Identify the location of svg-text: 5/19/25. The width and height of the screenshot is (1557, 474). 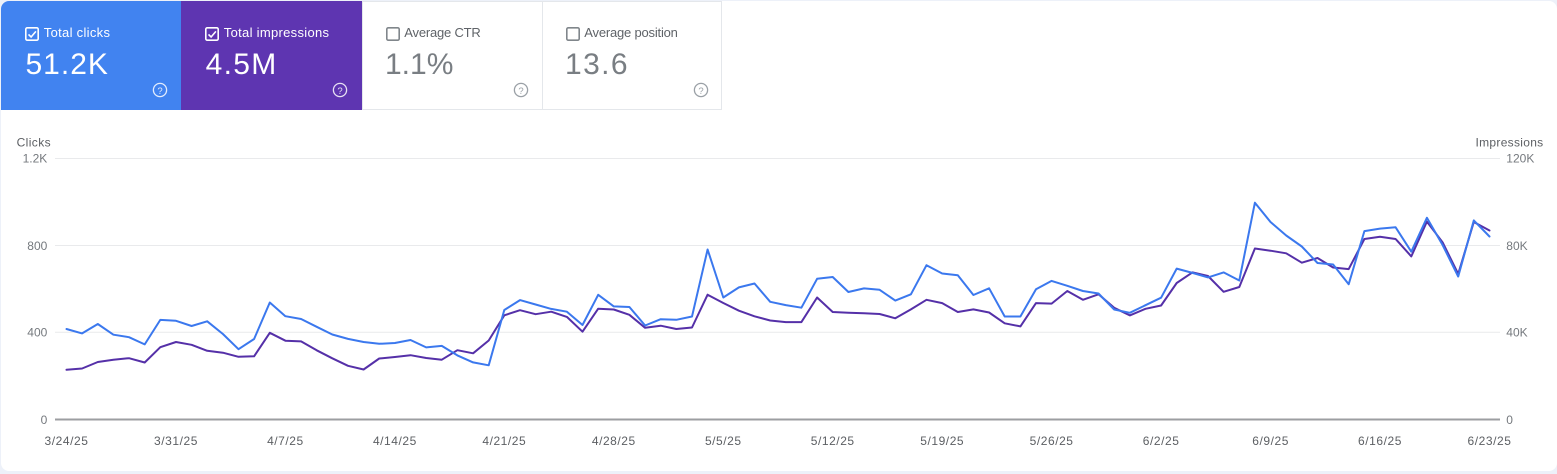
(942, 441).